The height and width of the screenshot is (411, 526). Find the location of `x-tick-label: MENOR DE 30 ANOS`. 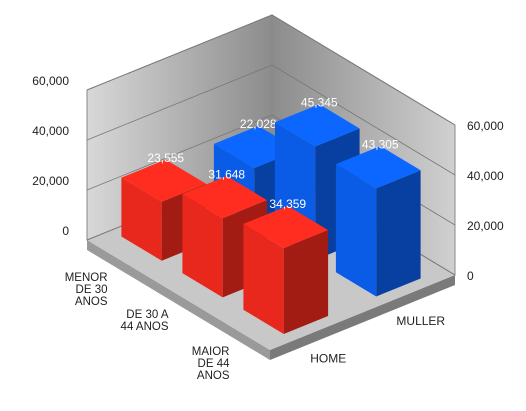

x-tick-label: MENOR DE 30 ANOS is located at coordinates (86, 290).